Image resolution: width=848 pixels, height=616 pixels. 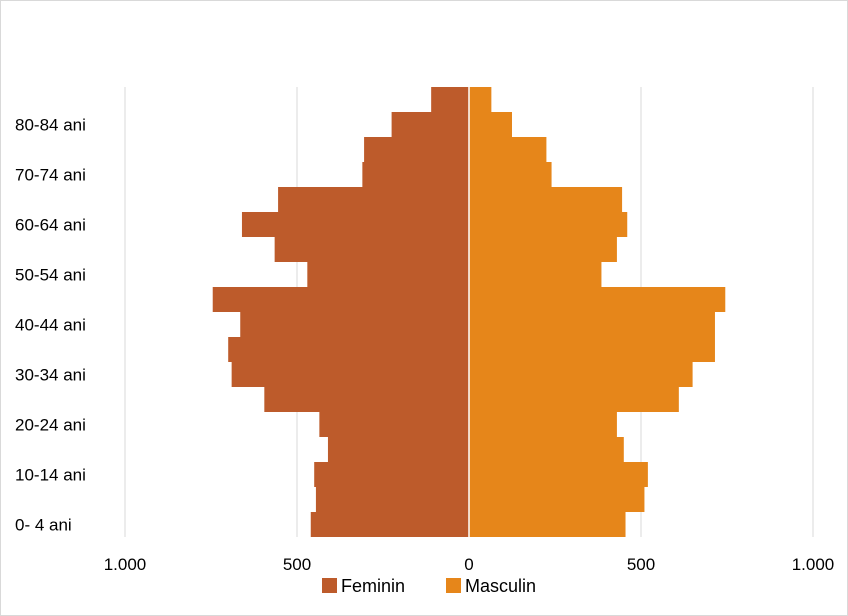 What do you see at coordinates (50, 275) in the screenshot?
I see `category-label-10: 50-54 ani` at bounding box center [50, 275].